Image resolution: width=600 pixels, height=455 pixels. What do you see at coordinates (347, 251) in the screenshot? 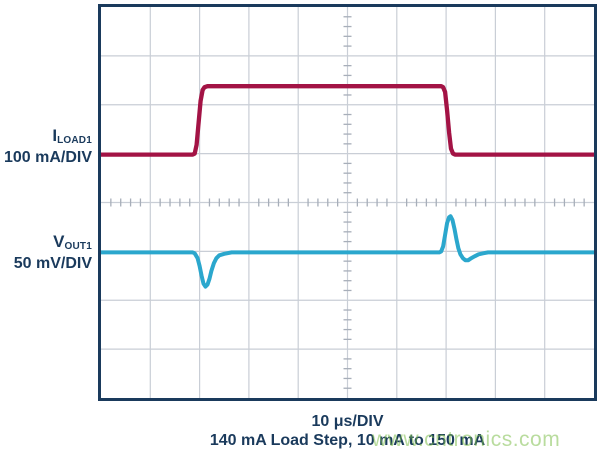
I see `trace-vout1` at bounding box center [347, 251].